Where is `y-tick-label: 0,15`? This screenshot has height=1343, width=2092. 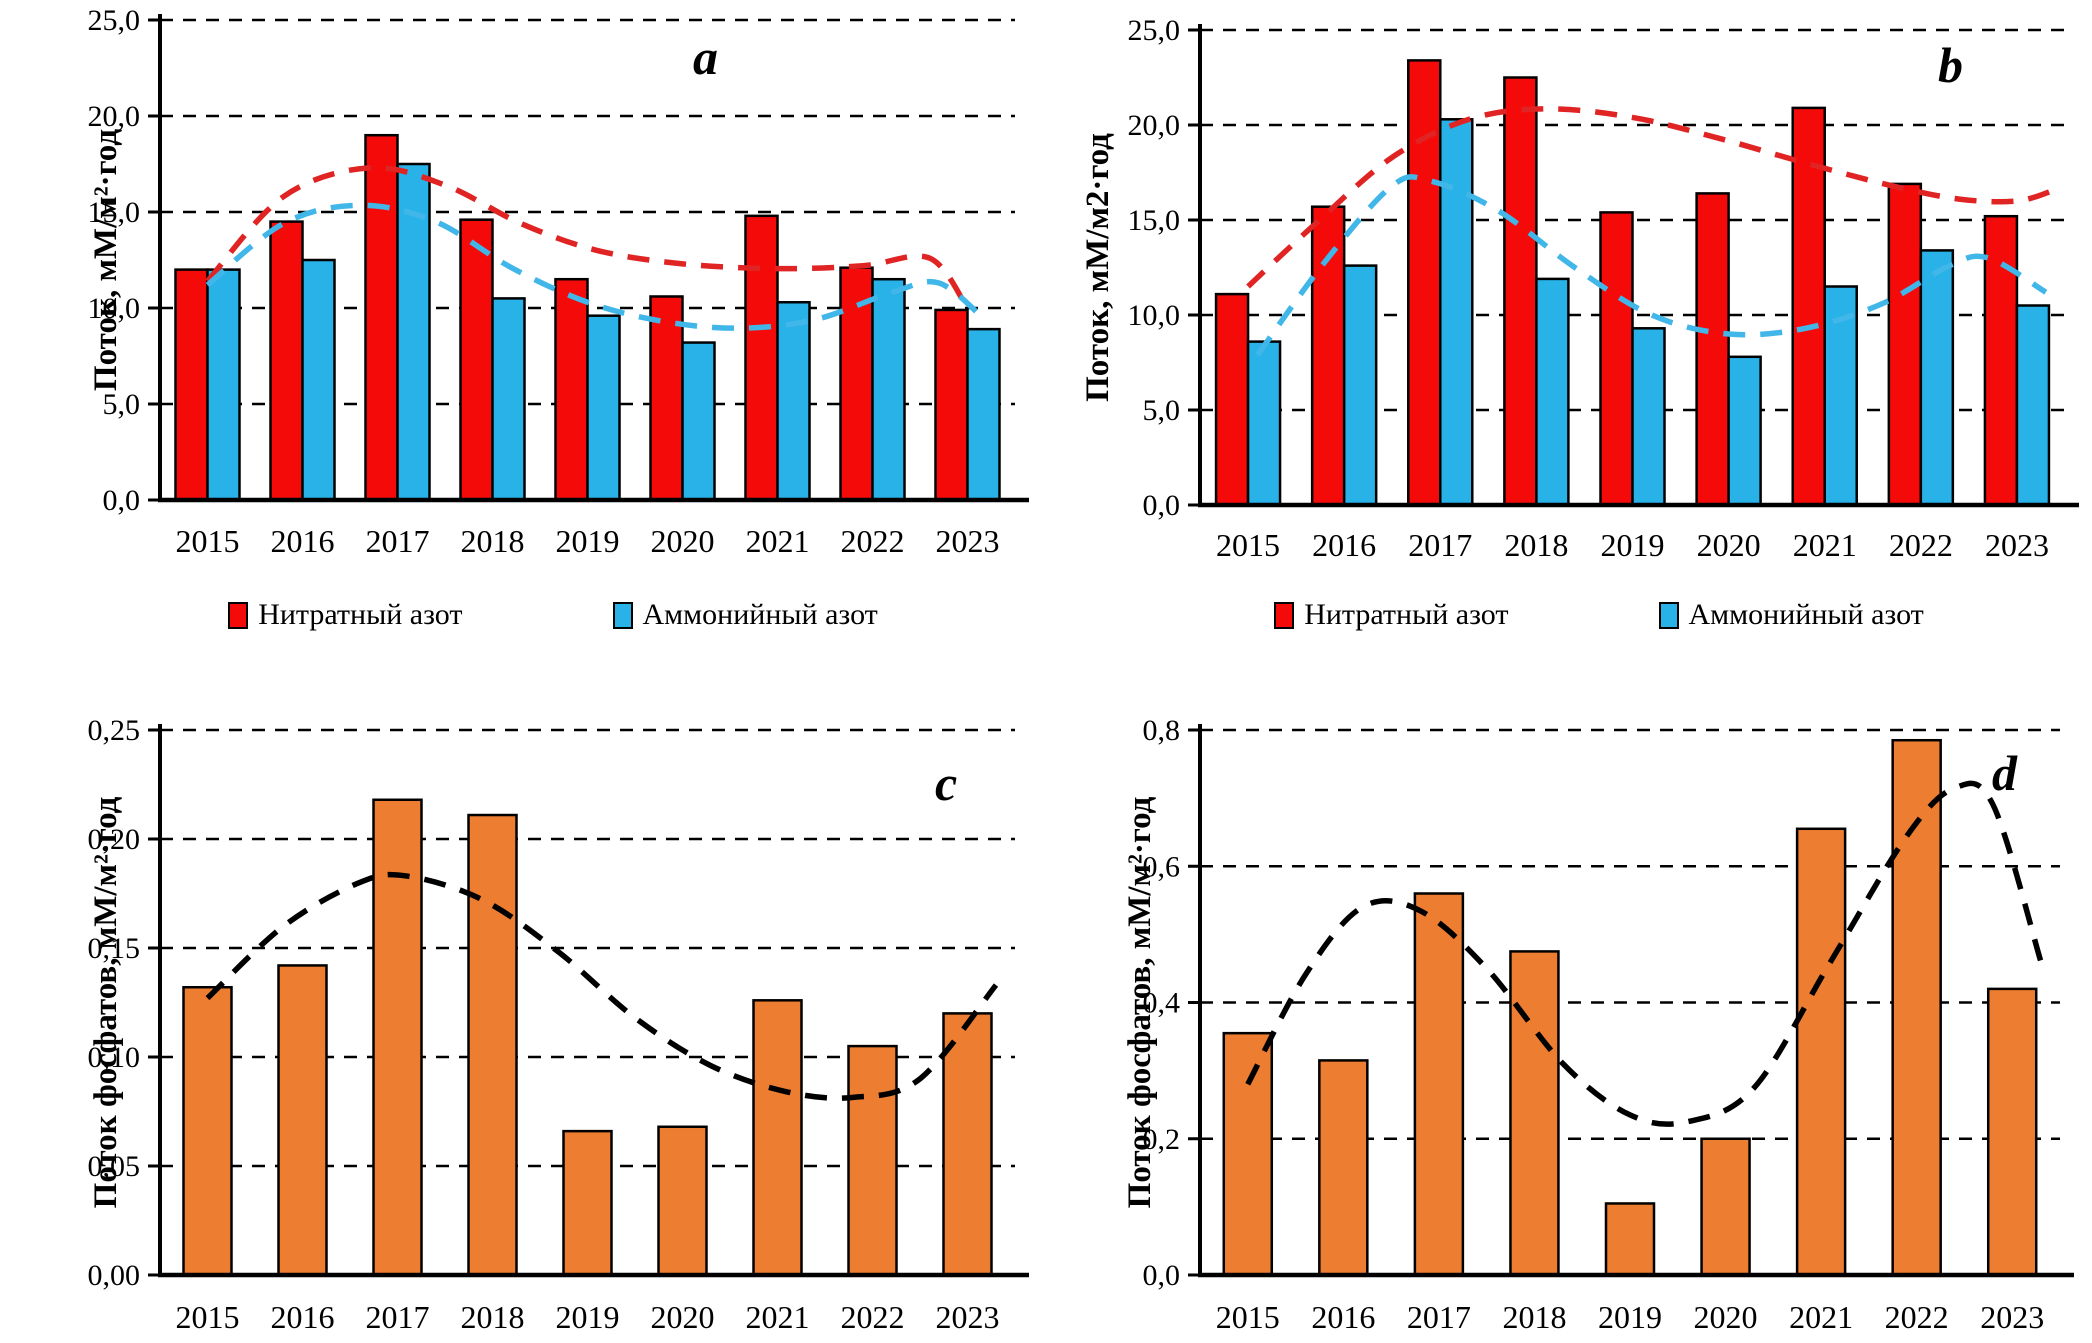
y-tick-label: 0,15 is located at coordinates (114, 948).